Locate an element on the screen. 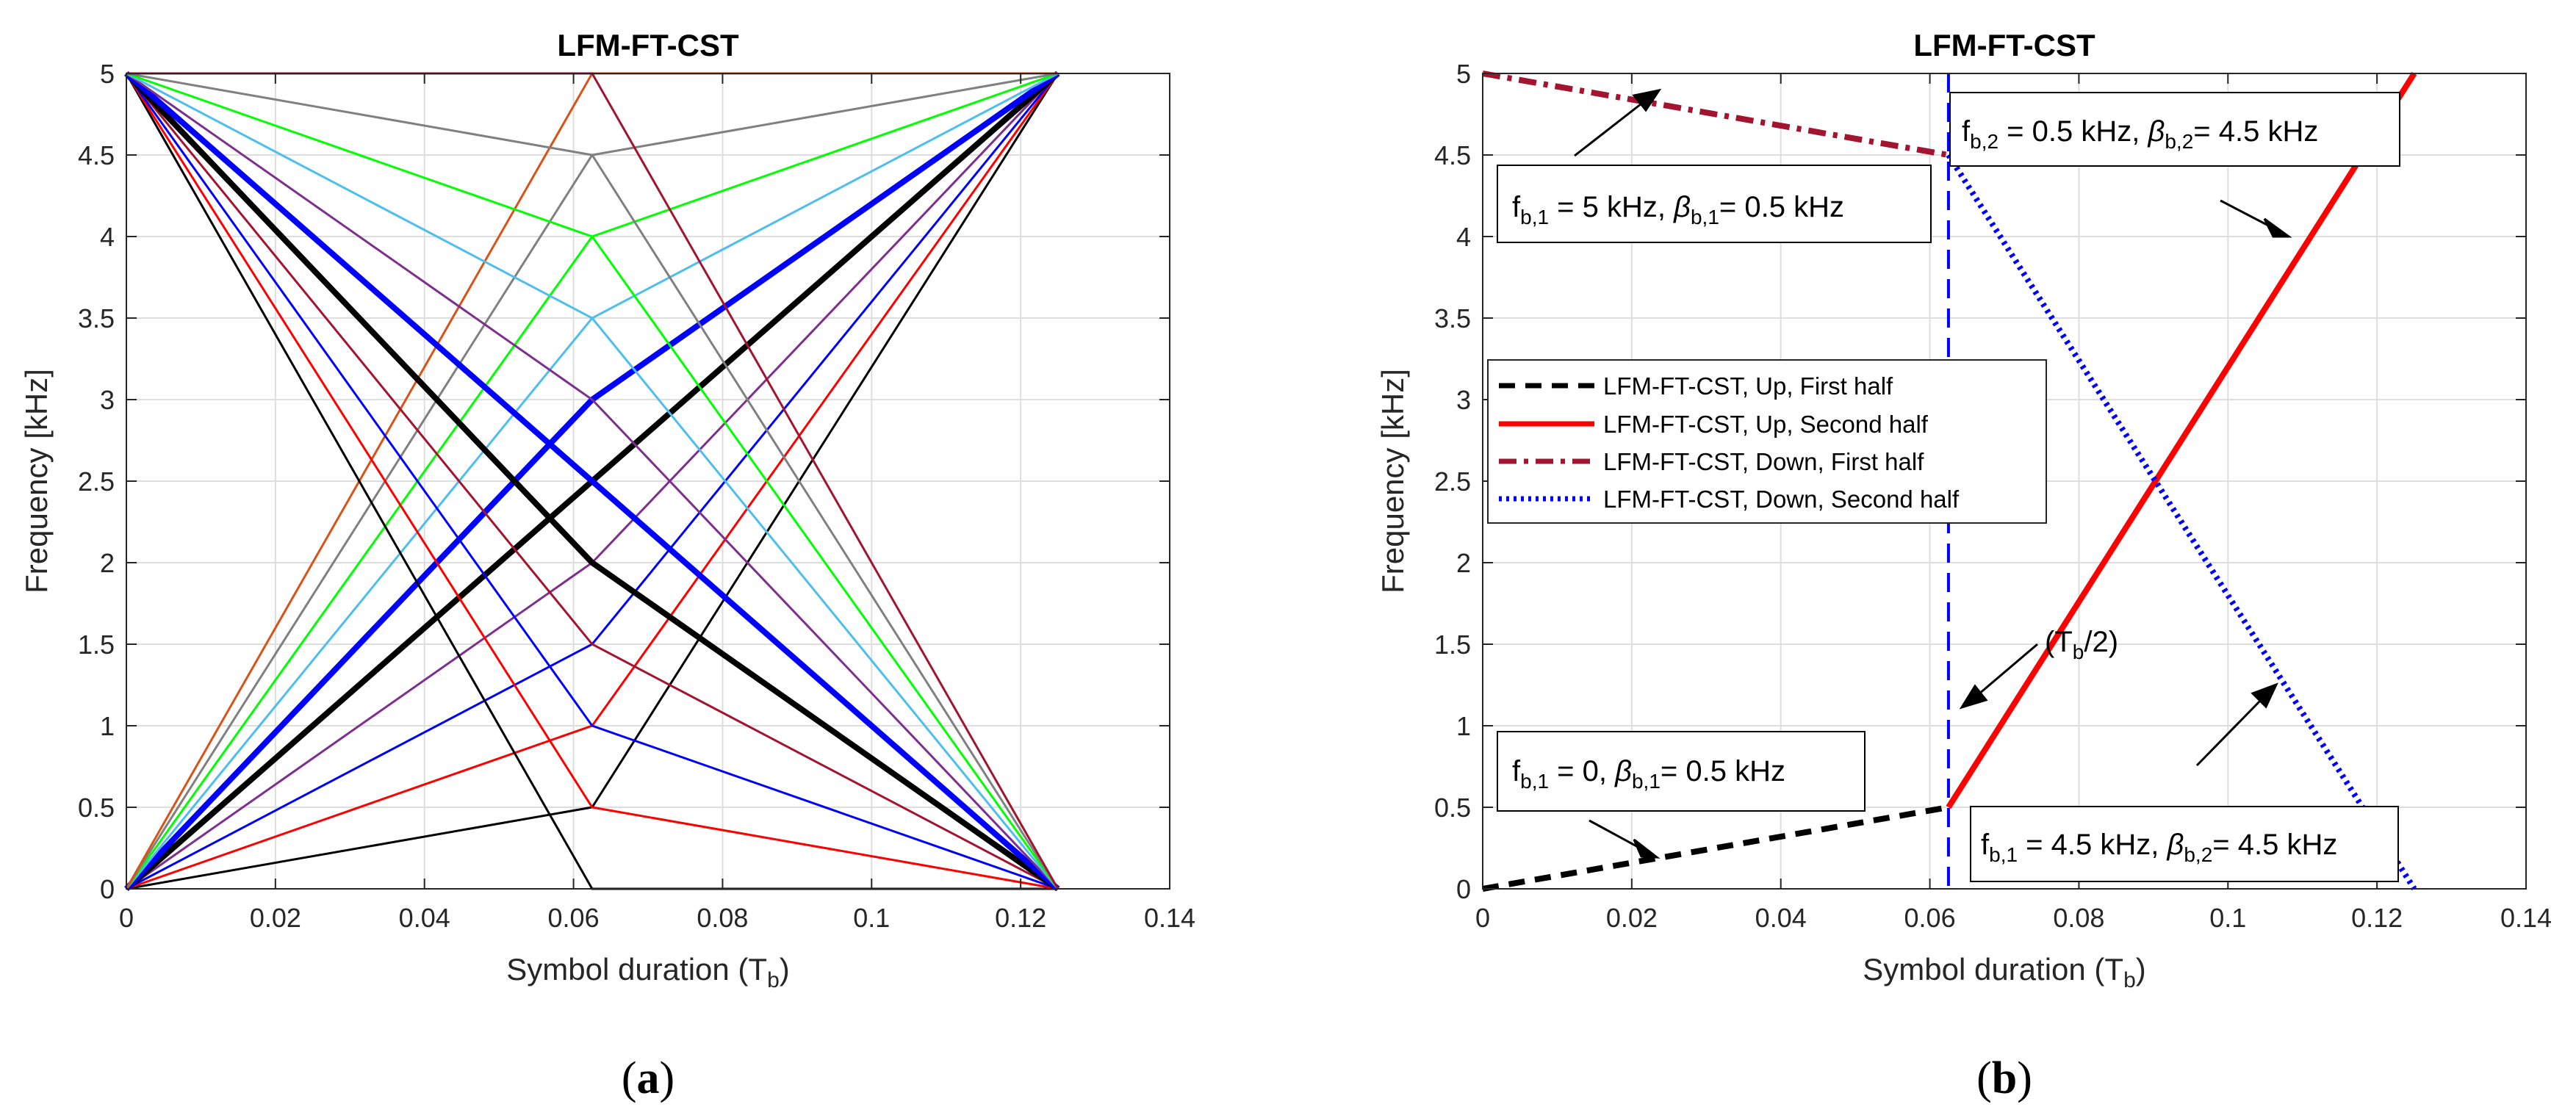 The image size is (2576, 1118). legend-entry-up-first: LFM-FT-CST, Up, First half is located at coordinates (1696, 386).